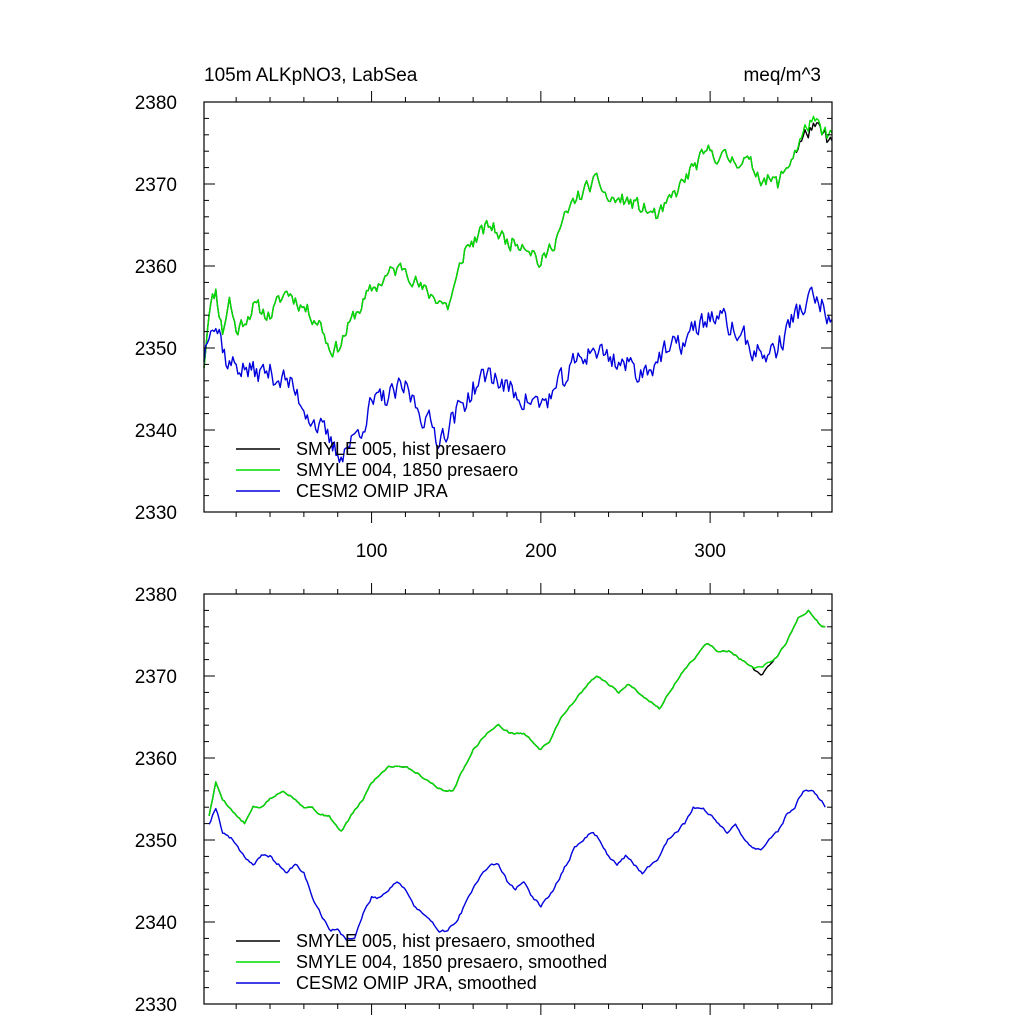 The image size is (1024, 1024). Describe the element at coordinates (372, 551) in the screenshot. I see `x-tick-label: 100` at that location.